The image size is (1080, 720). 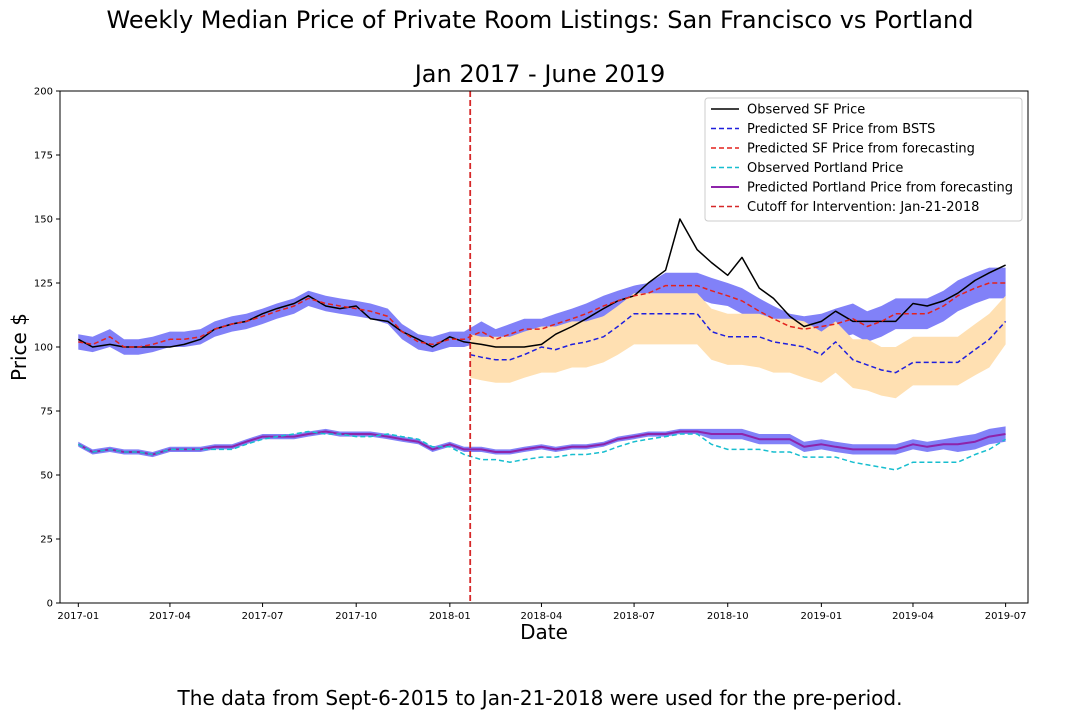 I want to click on legend-label-cutoff-for-intervention-jan-21-2018: Cutoff for Intervention: Jan-21-2018, so click(x=863, y=207).